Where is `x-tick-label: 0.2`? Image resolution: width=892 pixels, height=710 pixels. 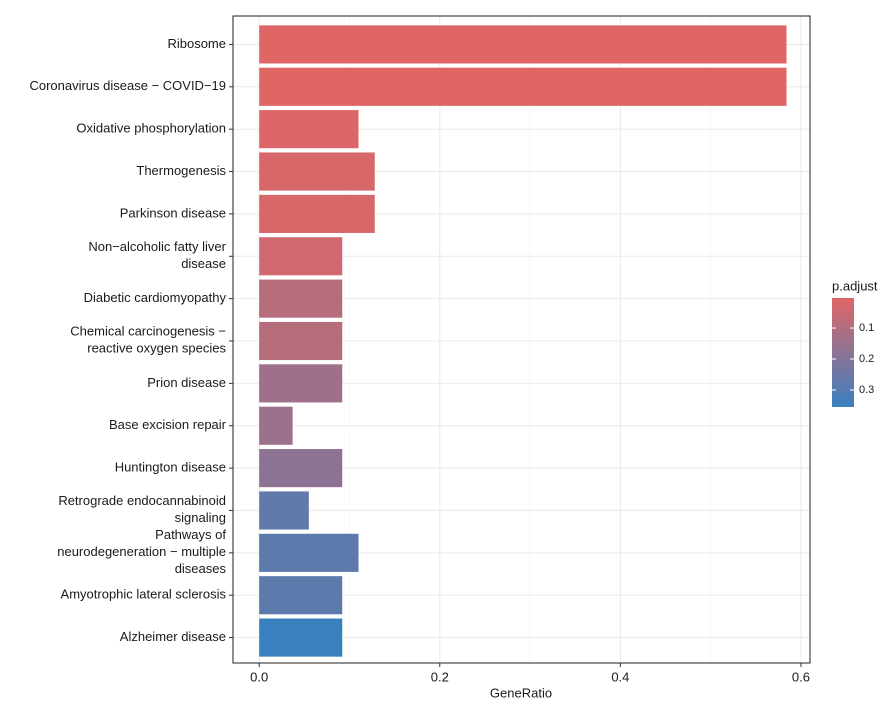 x-tick-label: 0.2 is located at coordinates (440, 676).